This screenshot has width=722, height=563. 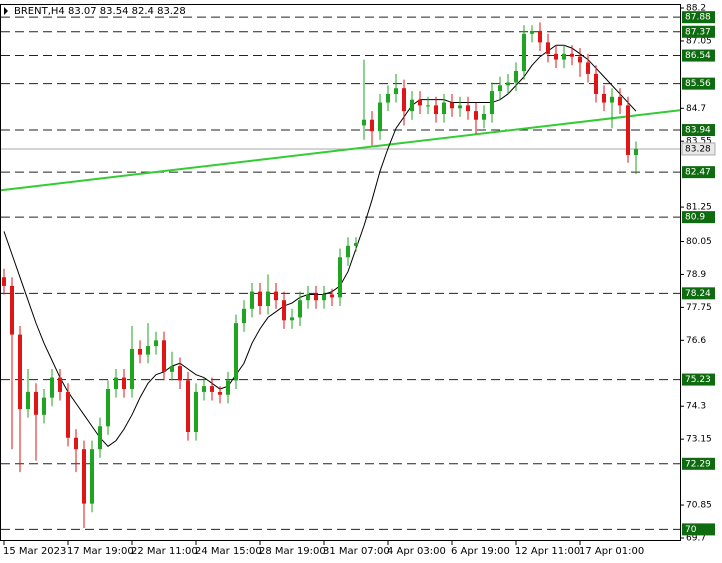 I want to click on y-tick-label: 77.75, so click(x=699, y=308).